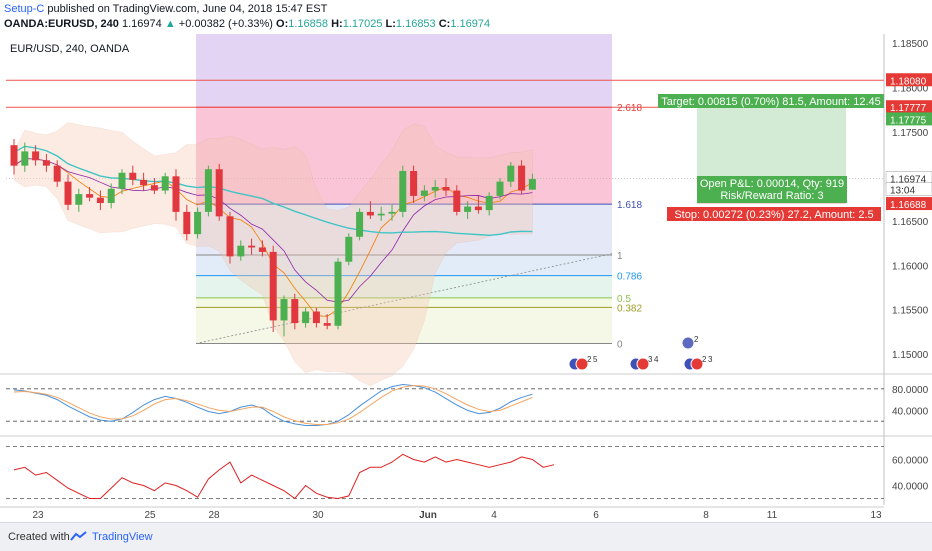  I want to click on time-axis-tick: 11, so click(772, 515).